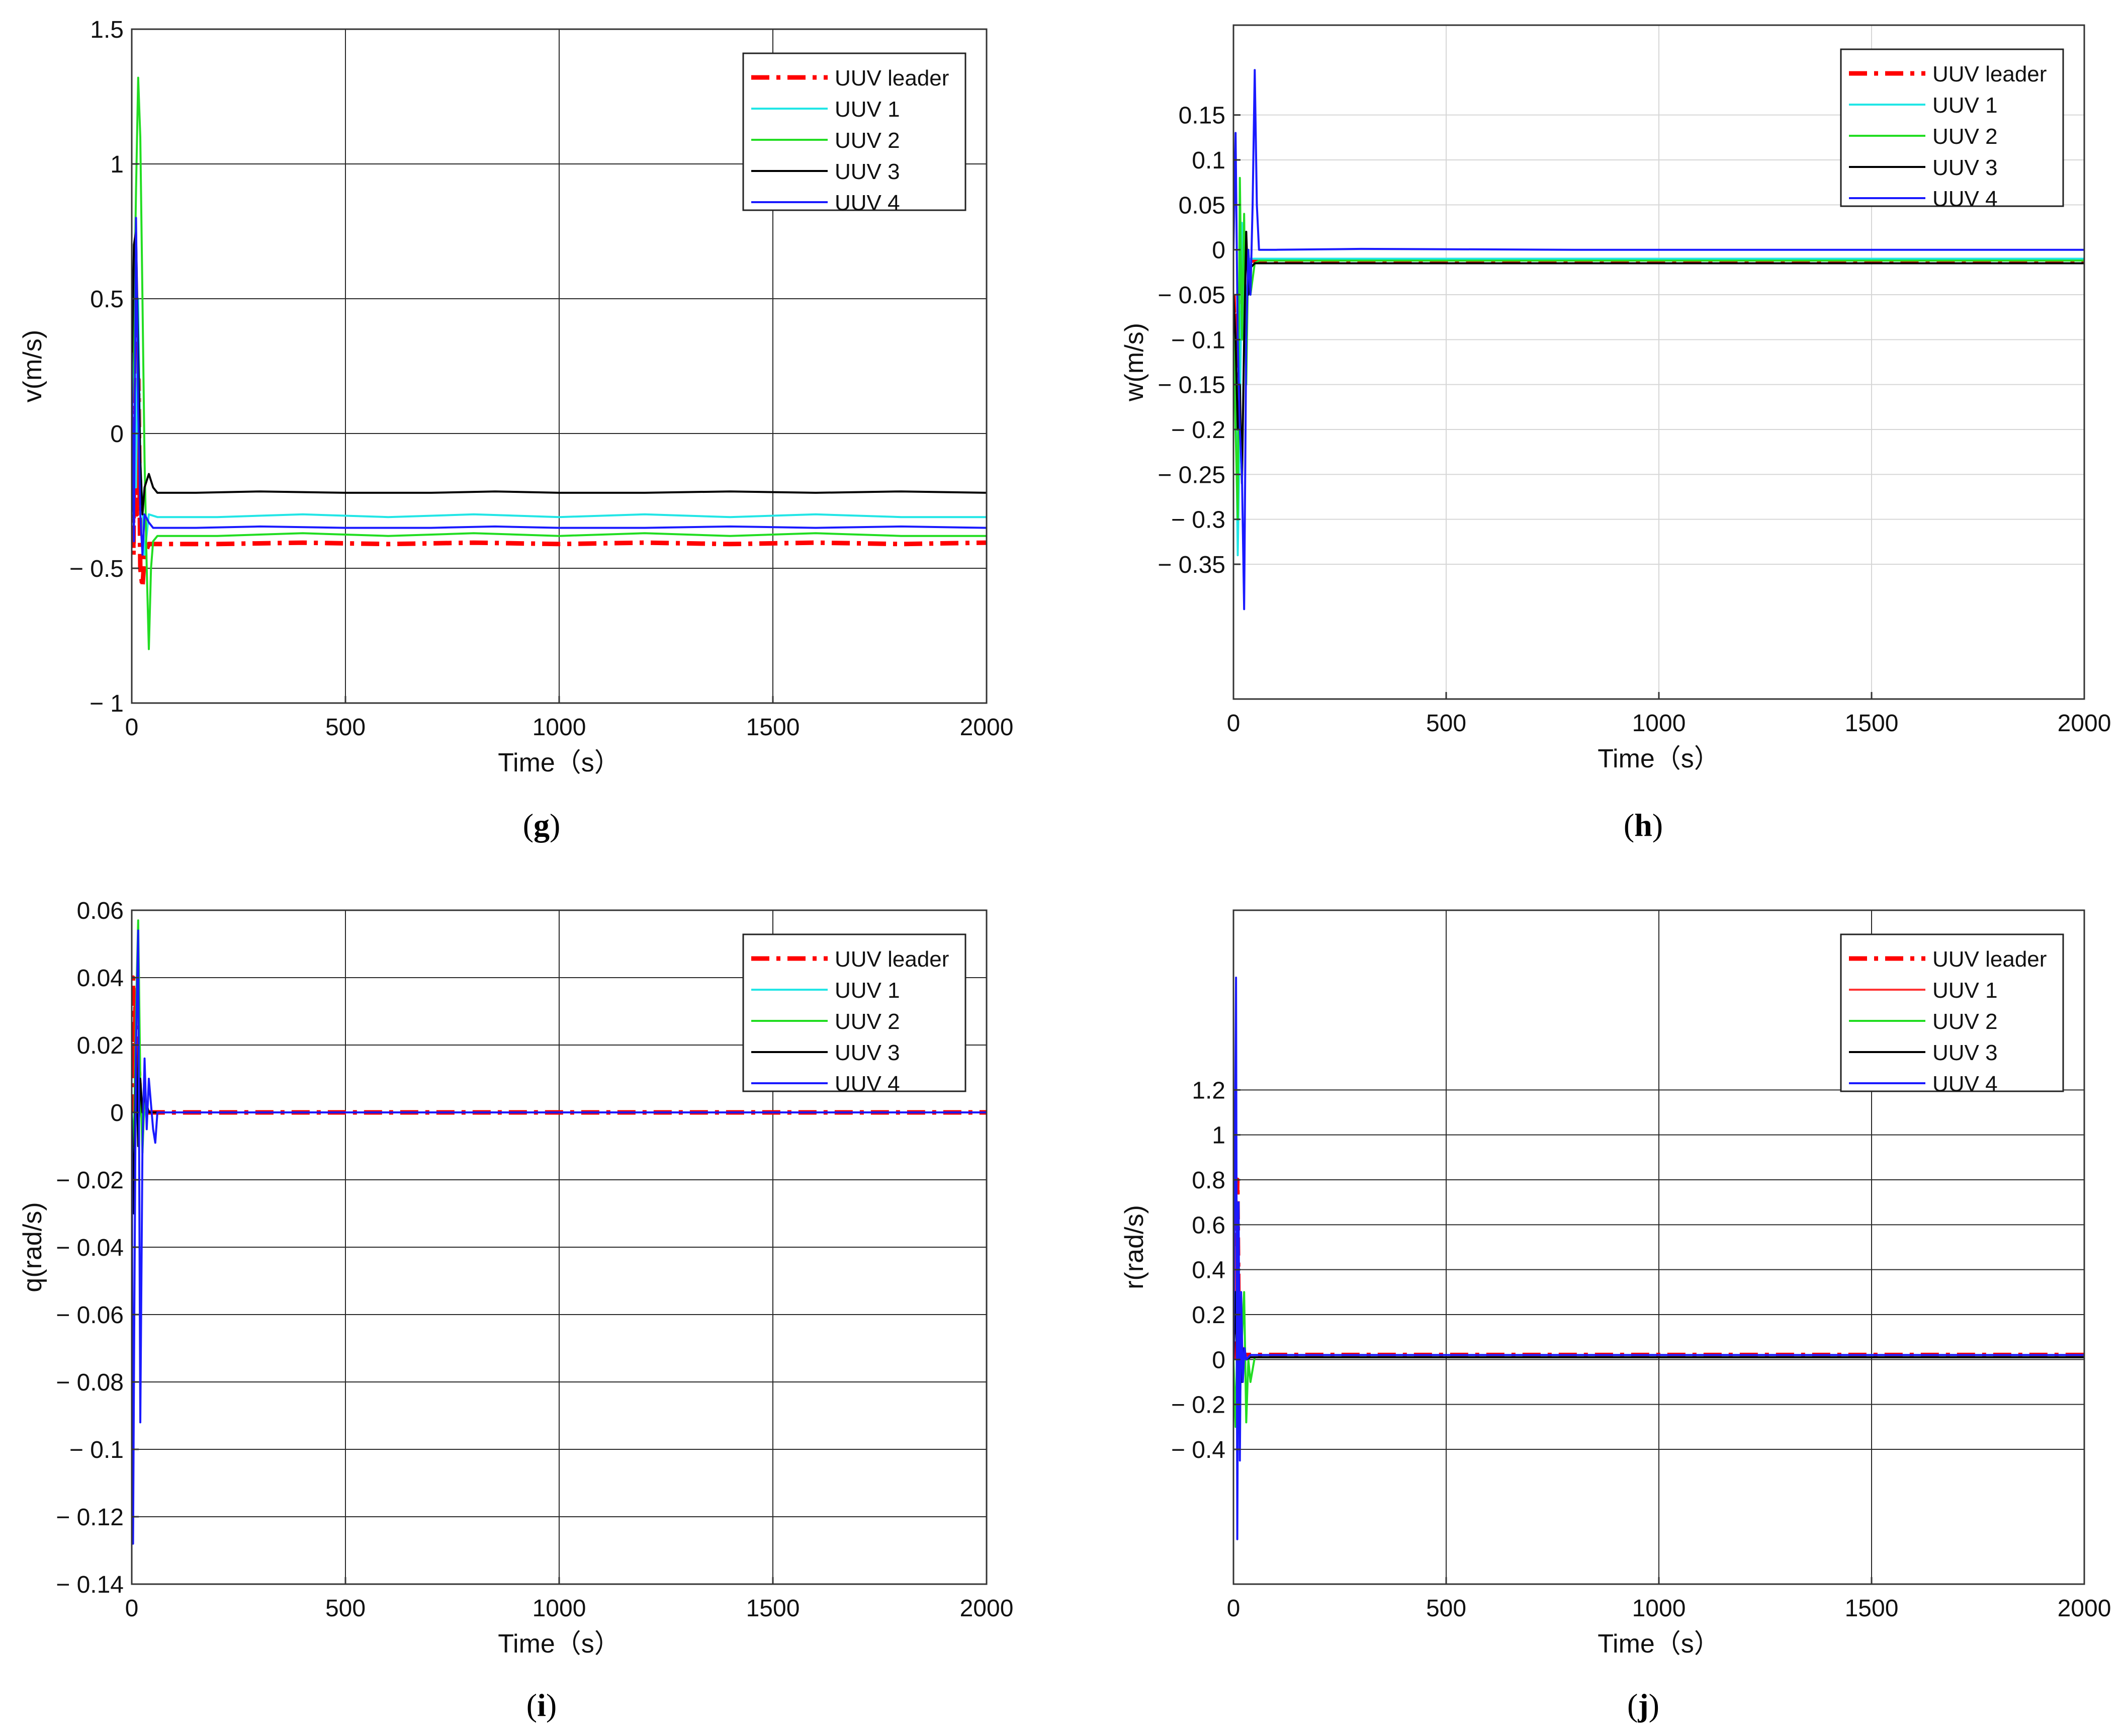 The image size is (2125, 1736). Describe the element at coordinates (1643, 825) in the screenshot. I see `panel-caption: (h)` at that location.